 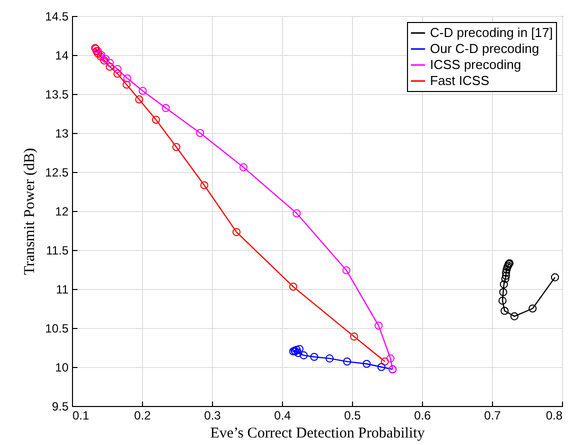 I want to click on y-tick-label: 11, so click(x=62, y=289).